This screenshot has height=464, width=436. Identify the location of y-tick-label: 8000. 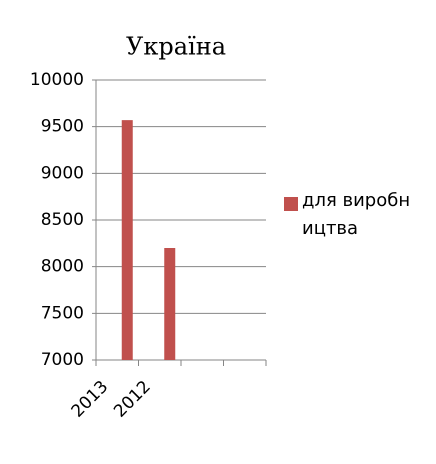
(62, 267).